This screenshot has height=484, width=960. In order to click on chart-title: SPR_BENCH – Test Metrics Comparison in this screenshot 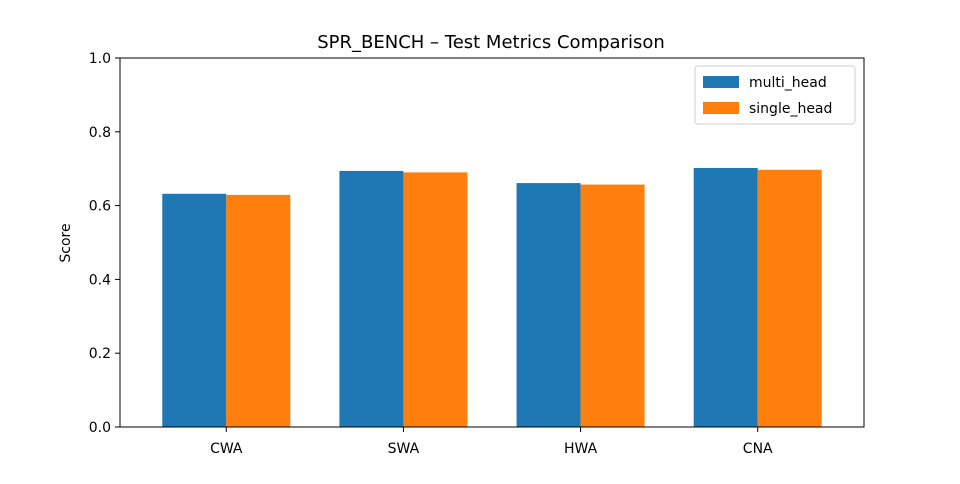, I will do `click(491, 42)`.